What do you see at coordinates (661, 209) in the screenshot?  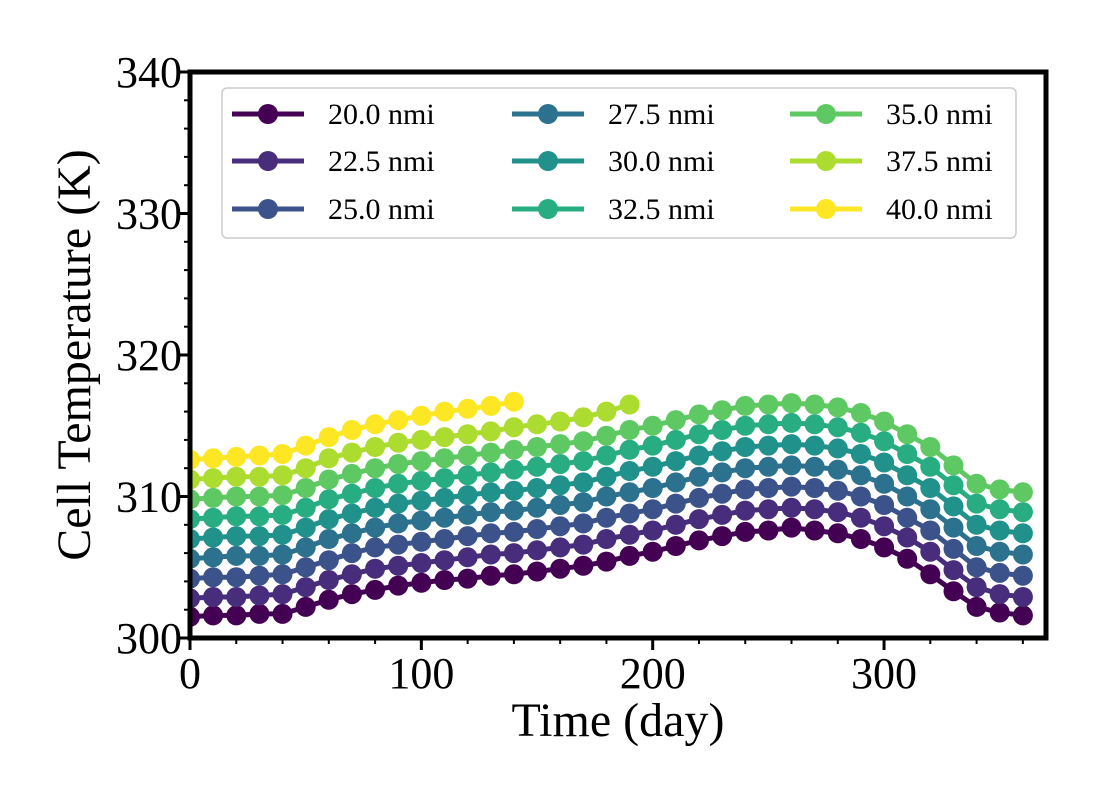 I see `legend-label: 32.5 nmi` at bounding box center [661, 209].